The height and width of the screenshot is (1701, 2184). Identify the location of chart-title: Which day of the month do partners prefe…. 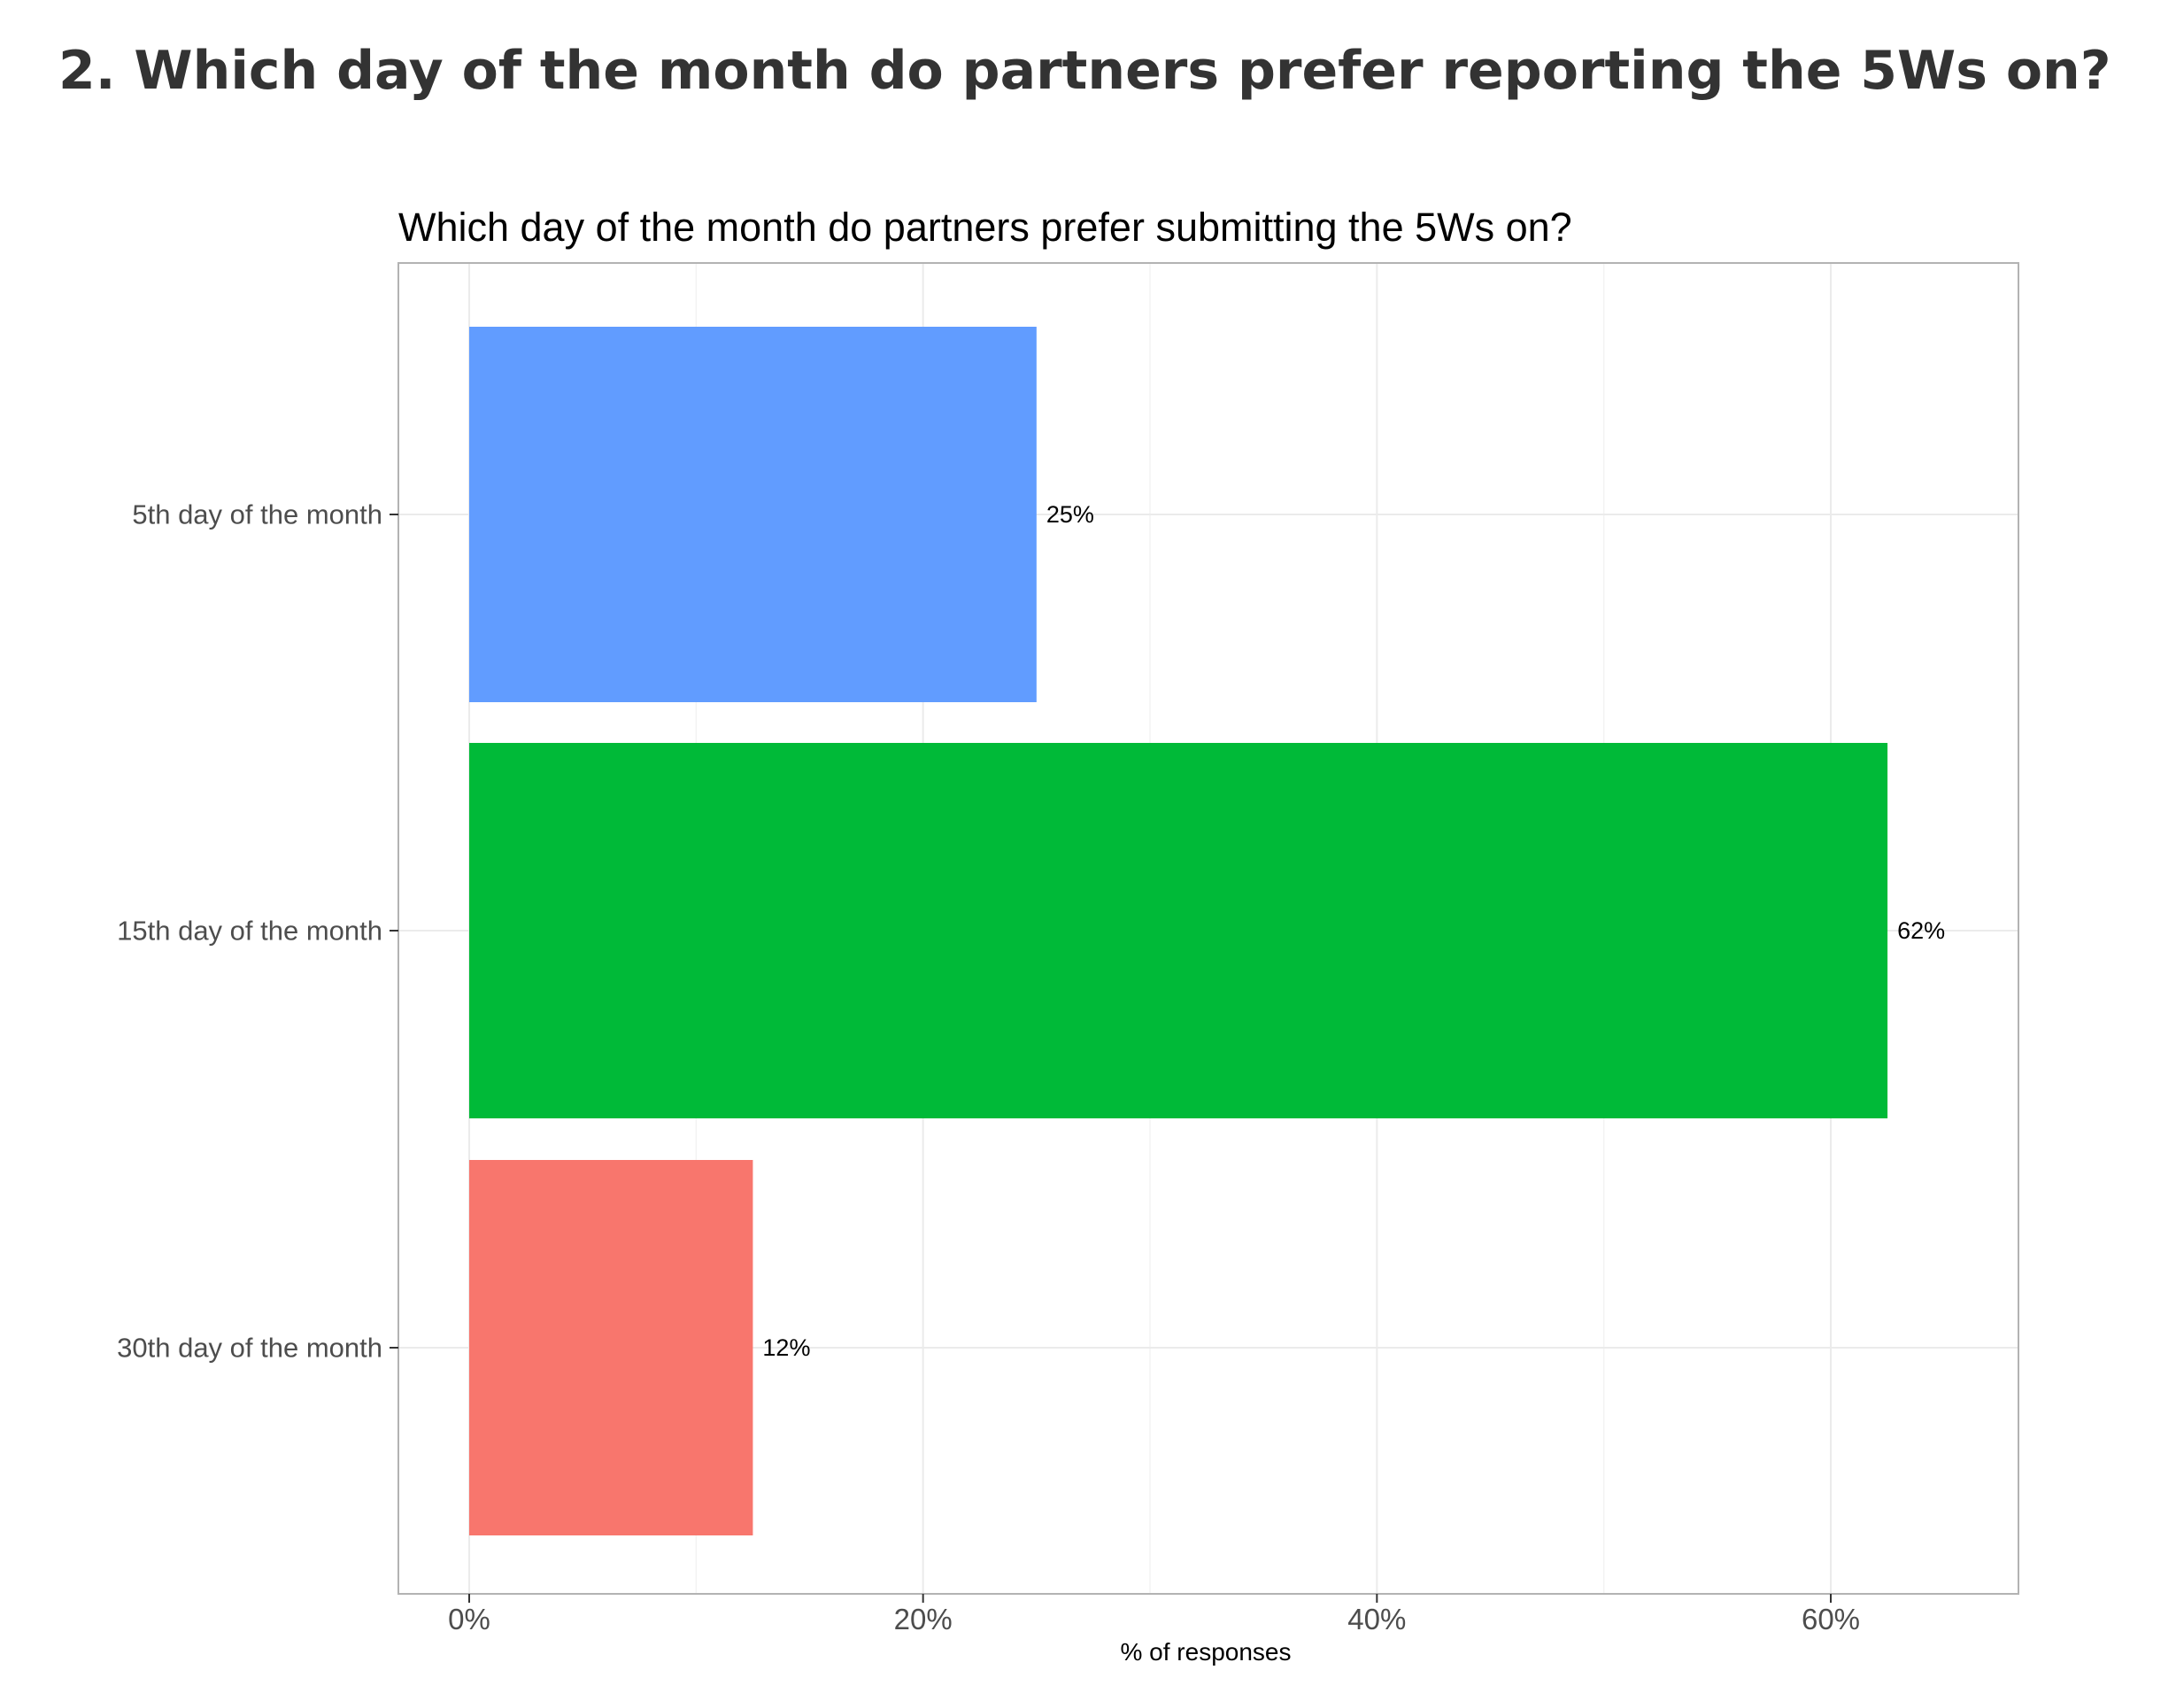
(985, 227).